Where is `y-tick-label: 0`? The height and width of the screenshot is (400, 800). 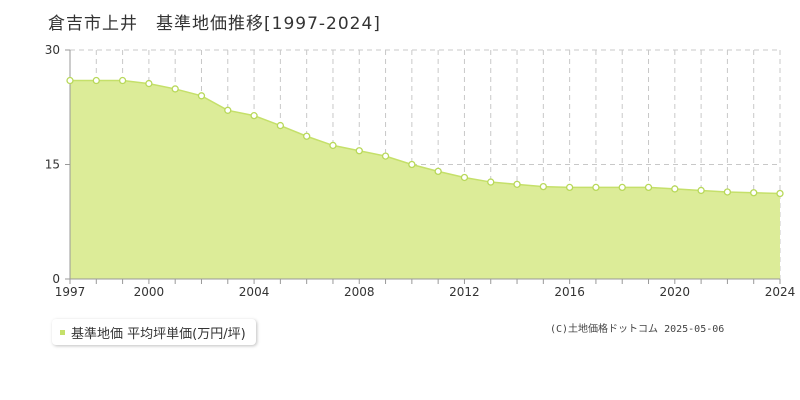 y-tick-label: 0 is located at coordinates (56, 279).